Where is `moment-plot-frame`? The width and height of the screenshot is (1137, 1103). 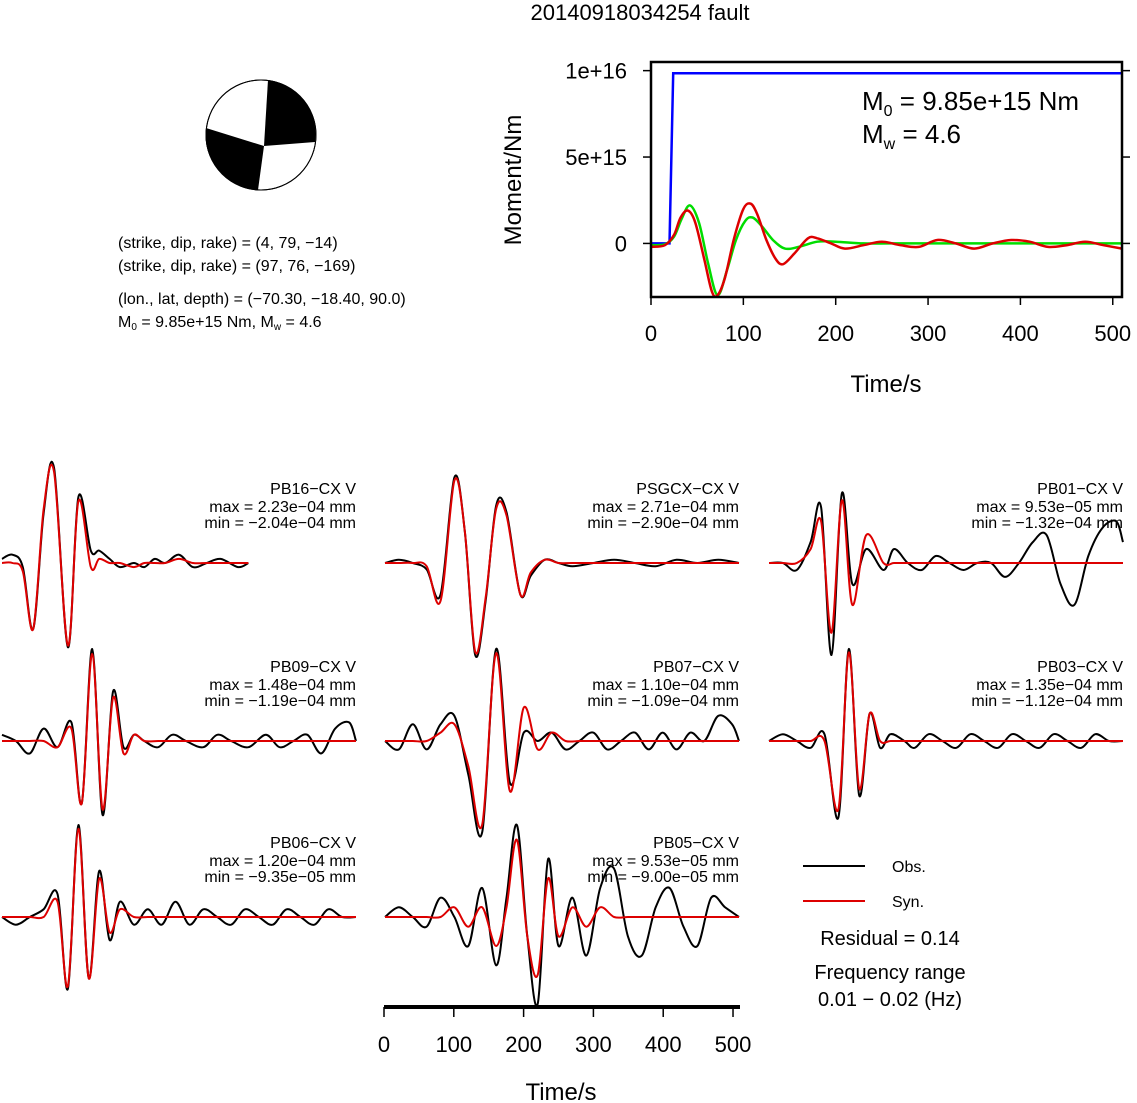
moment-plot-frame is located at coordinates (886, 179).